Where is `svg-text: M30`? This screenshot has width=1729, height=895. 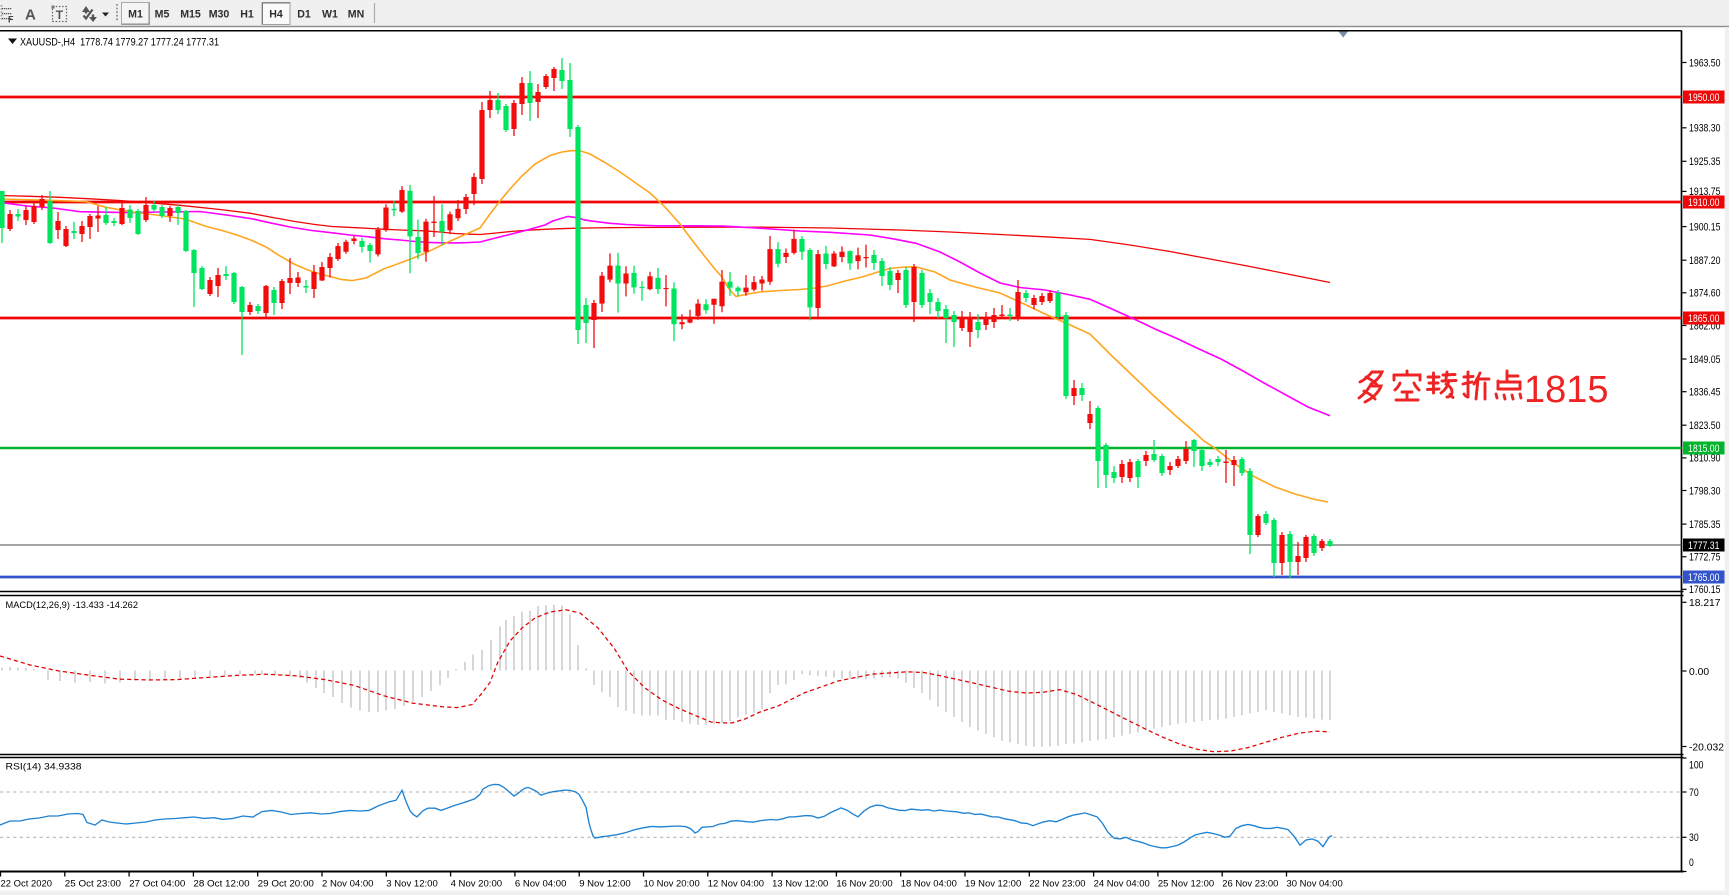 svg-text: M30 is located at coordinates (219, 15).